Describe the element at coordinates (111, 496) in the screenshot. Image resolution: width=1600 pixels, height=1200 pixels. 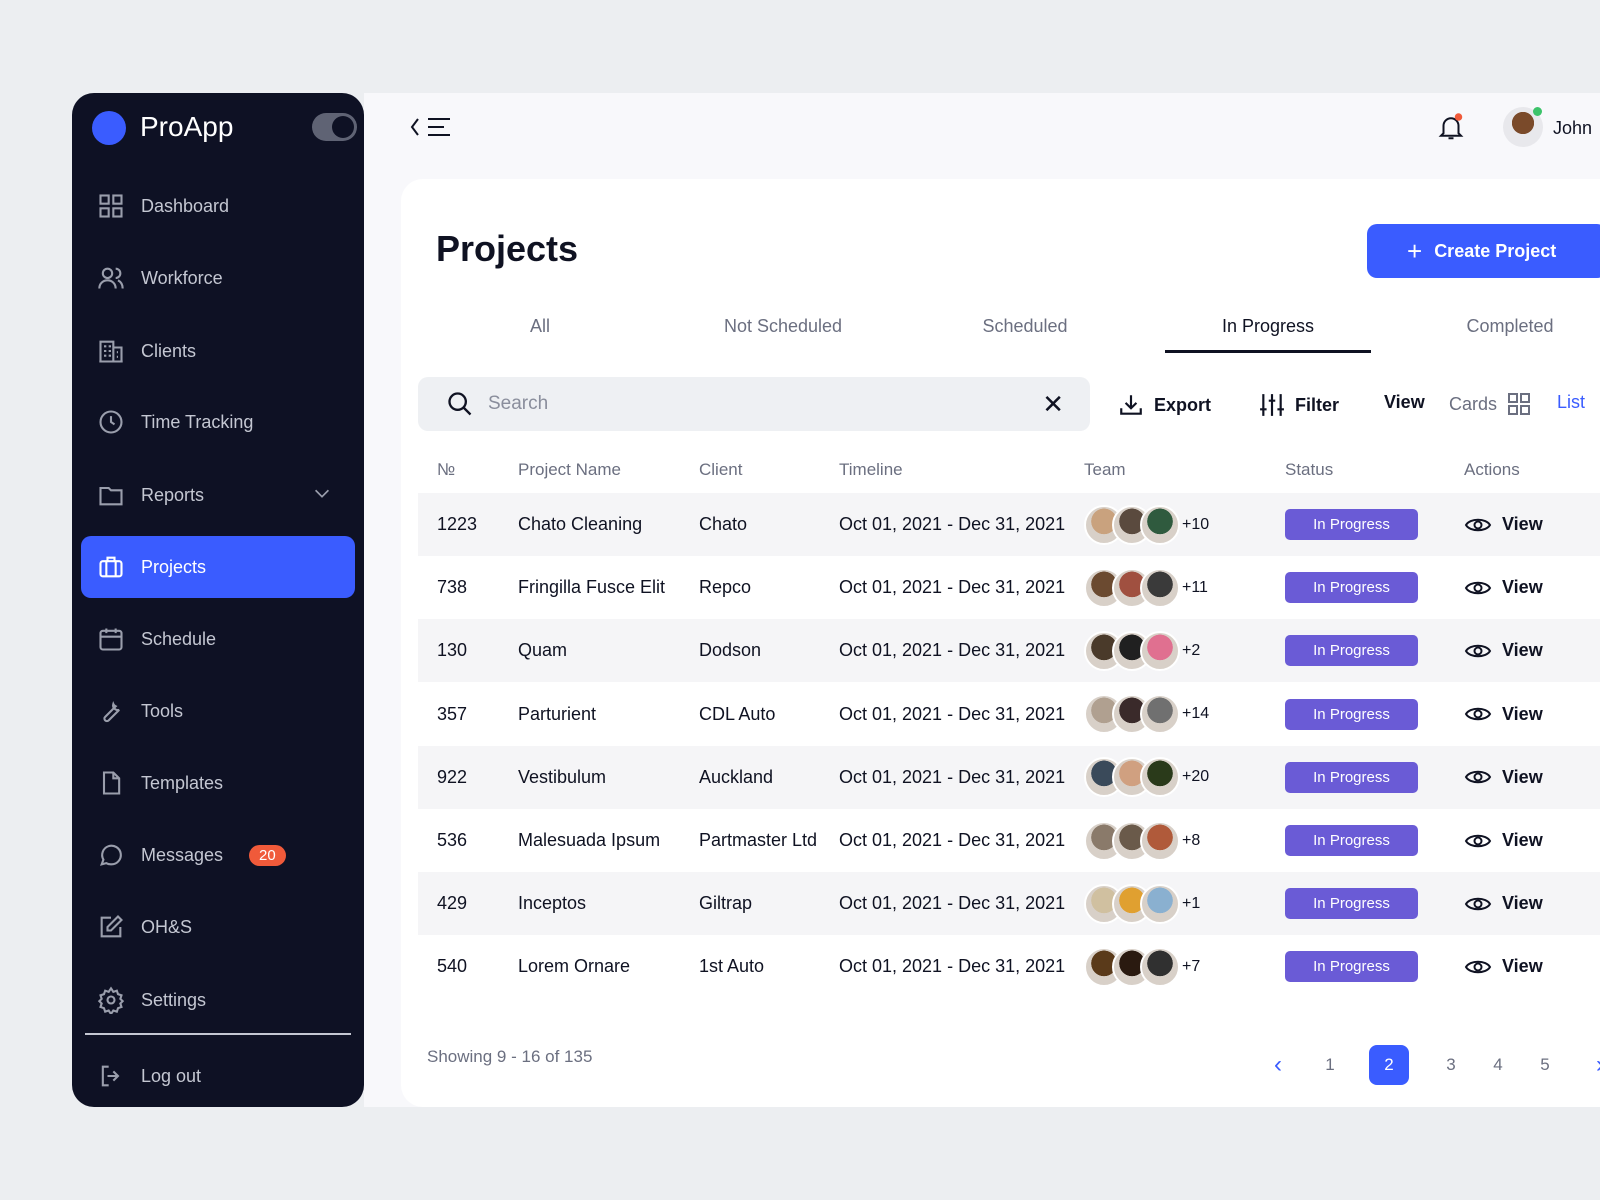
I see `folder-icon` at that location.